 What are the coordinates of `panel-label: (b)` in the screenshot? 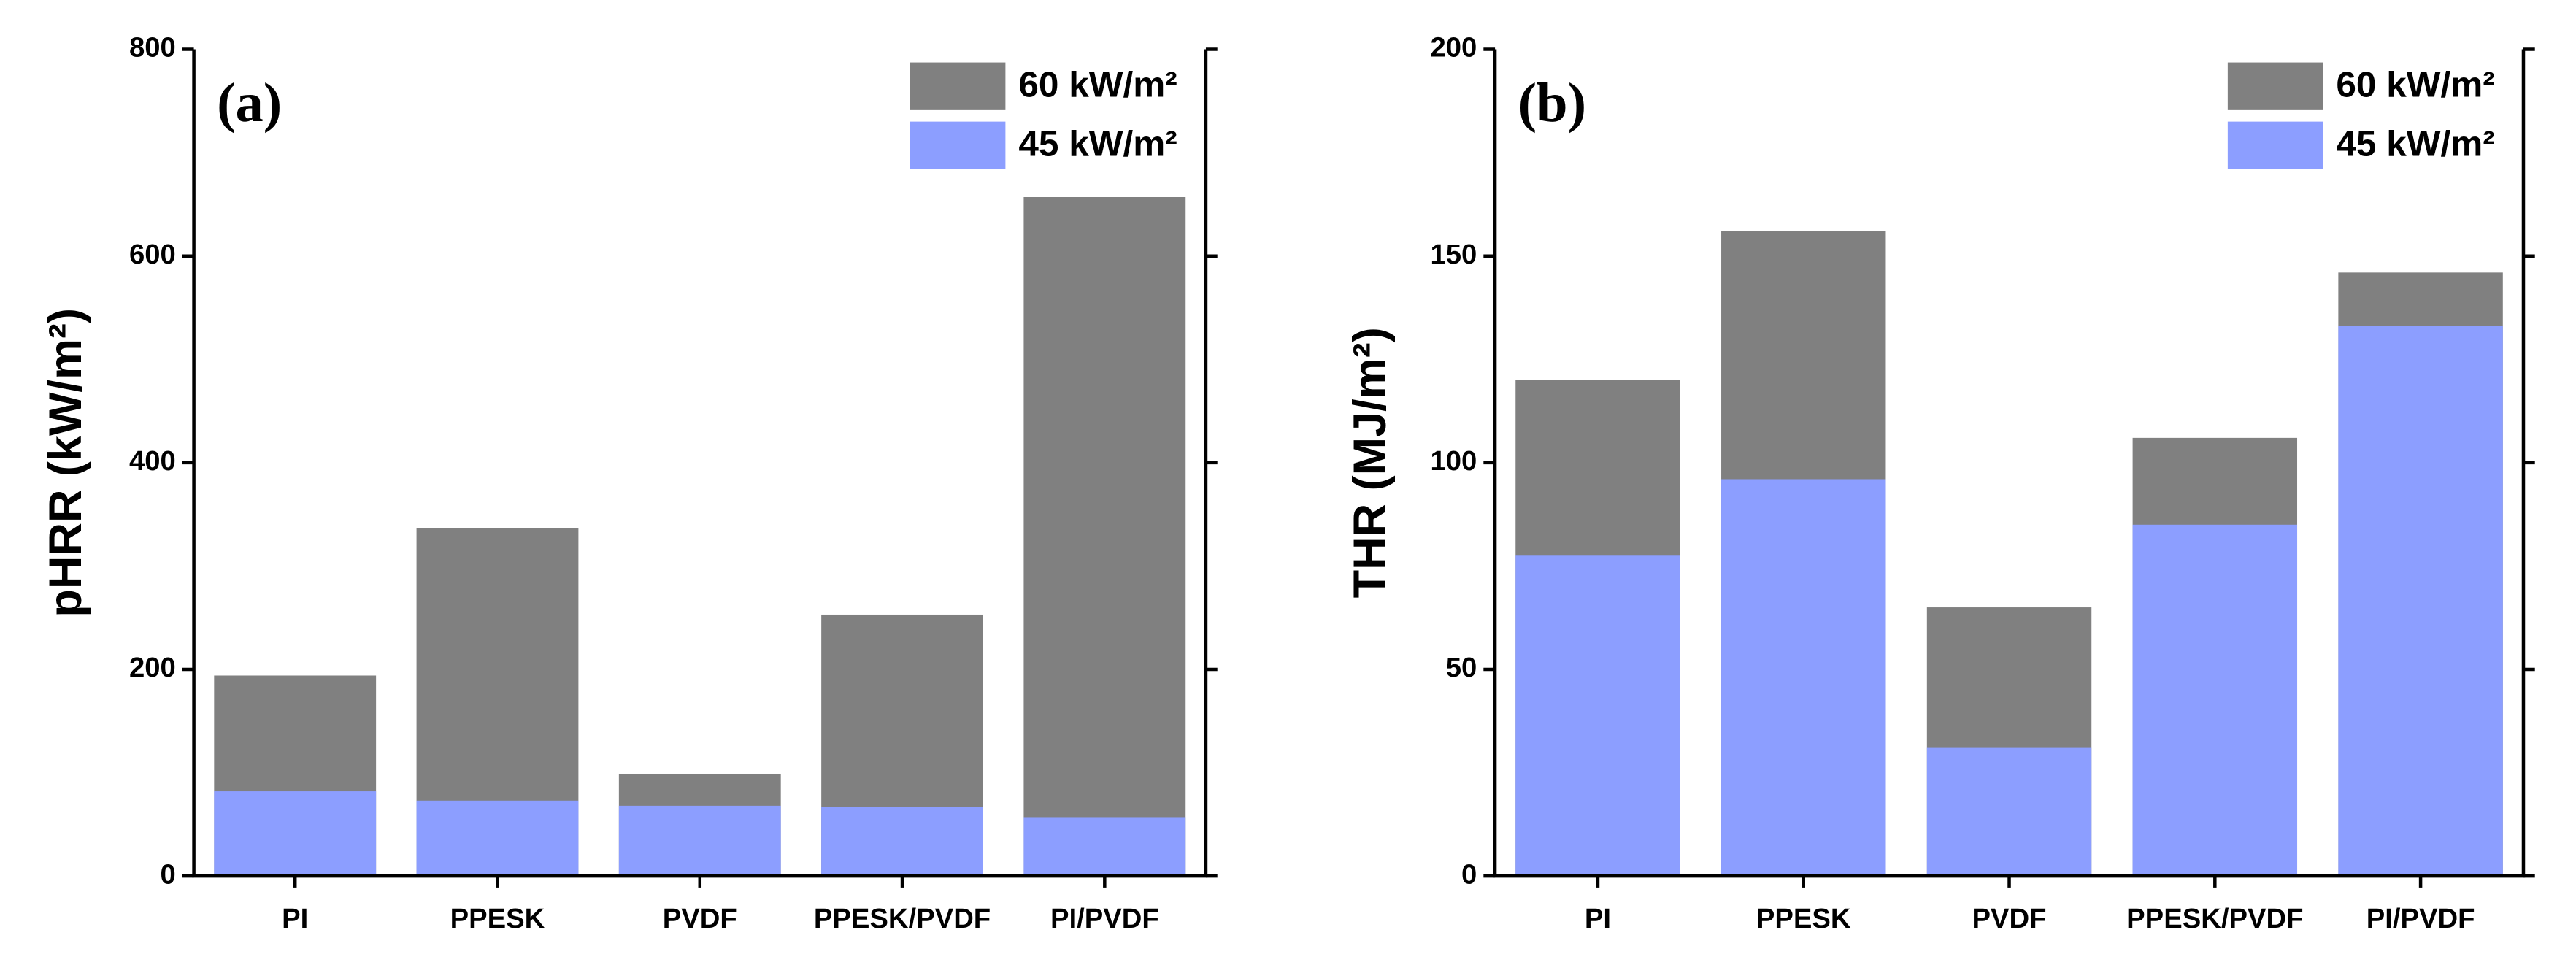 It's located at (1552, 103).